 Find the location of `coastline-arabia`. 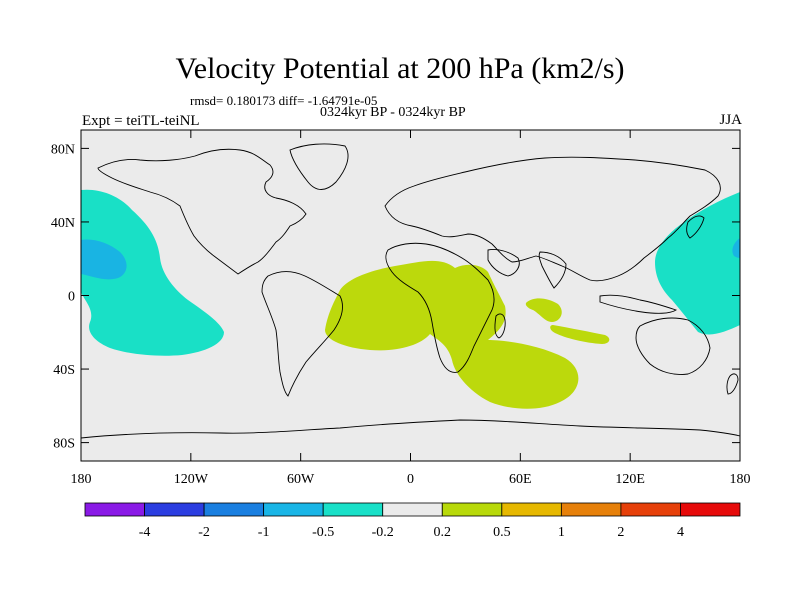

coastline-arabia is located at coordinates (503, 263).